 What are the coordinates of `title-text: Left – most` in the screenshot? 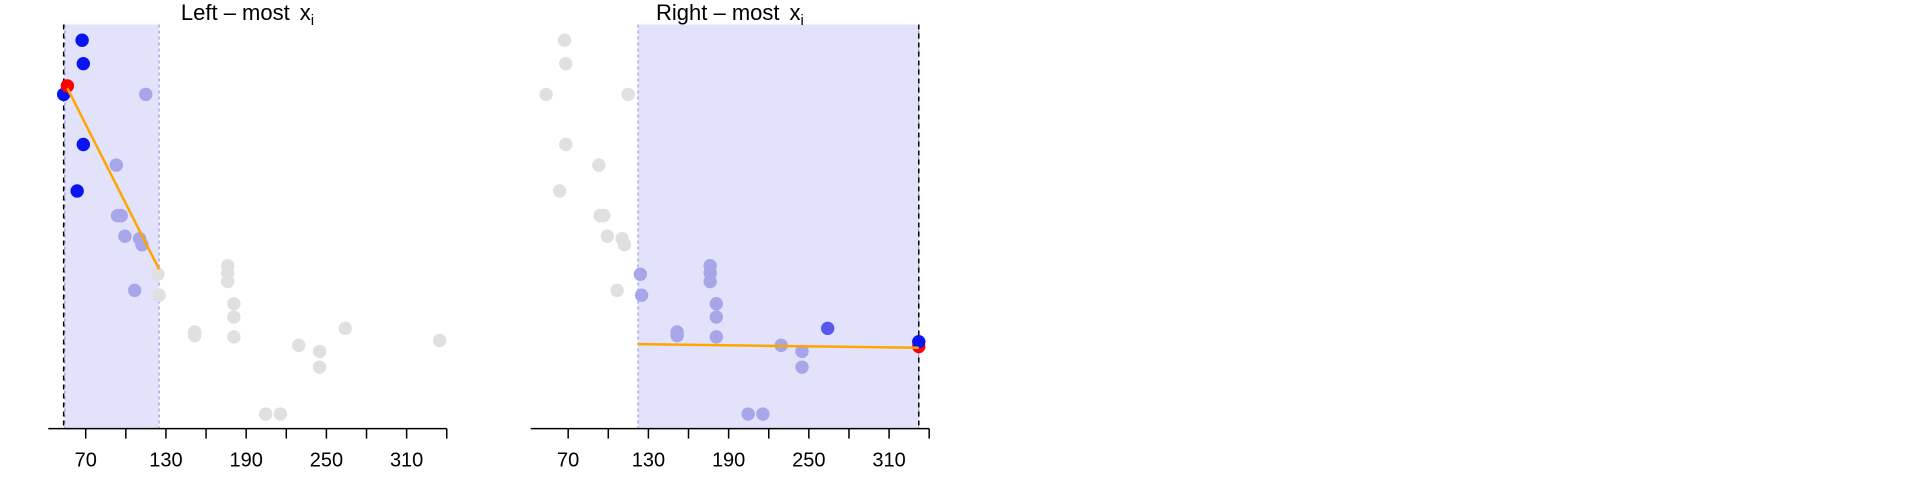 It's located at (235, 12).